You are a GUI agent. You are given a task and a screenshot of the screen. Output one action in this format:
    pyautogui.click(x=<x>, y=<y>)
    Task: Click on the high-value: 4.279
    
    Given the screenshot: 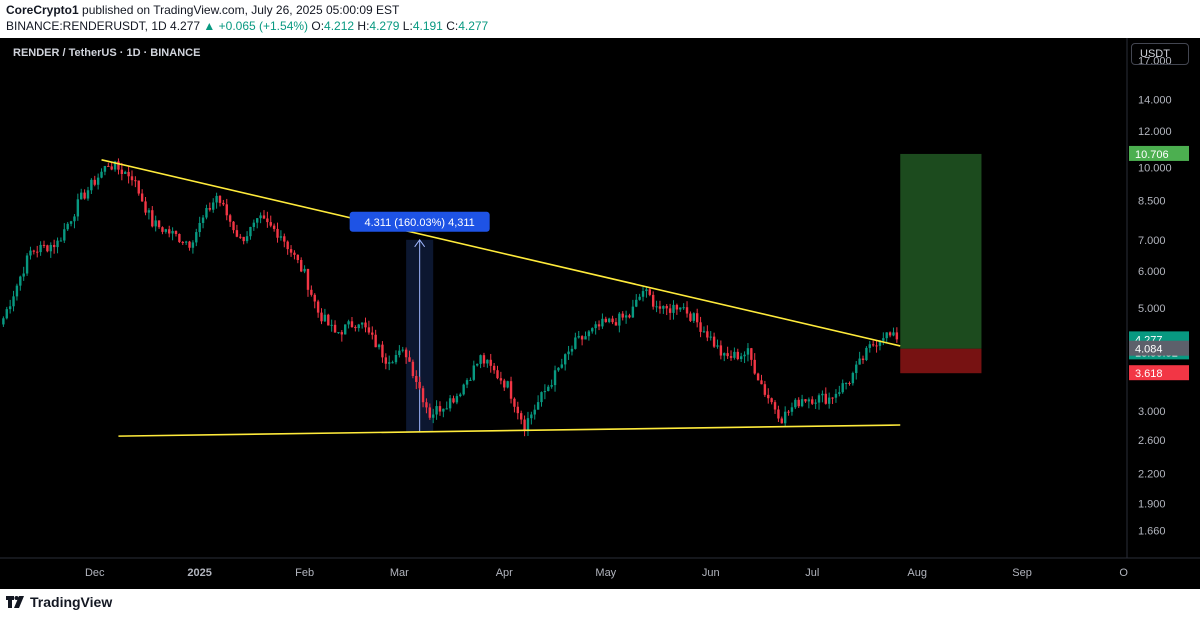 What is the action you would take?
    pyautogui.click(x=384, y=26)
    